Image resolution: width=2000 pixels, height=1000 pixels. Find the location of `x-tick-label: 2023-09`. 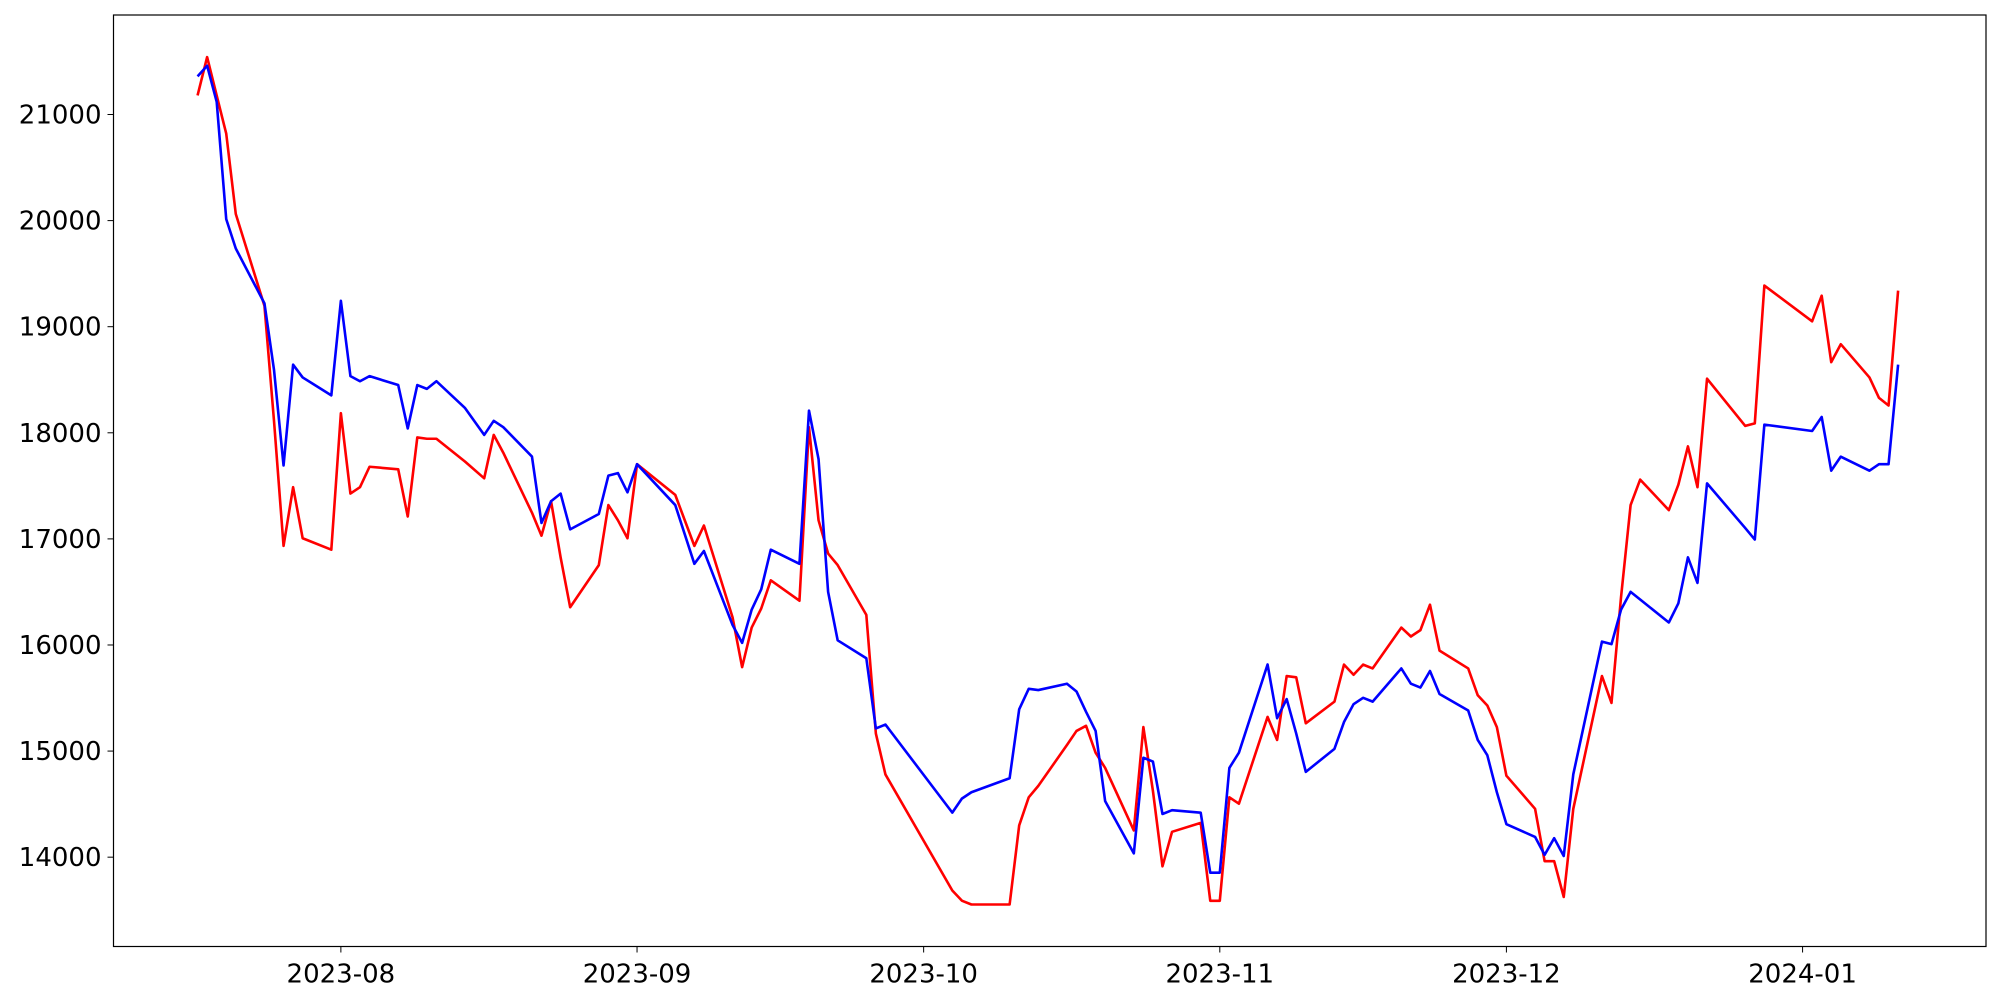

x-tick-label: 2023-09 is located at coordinates (637, 975).